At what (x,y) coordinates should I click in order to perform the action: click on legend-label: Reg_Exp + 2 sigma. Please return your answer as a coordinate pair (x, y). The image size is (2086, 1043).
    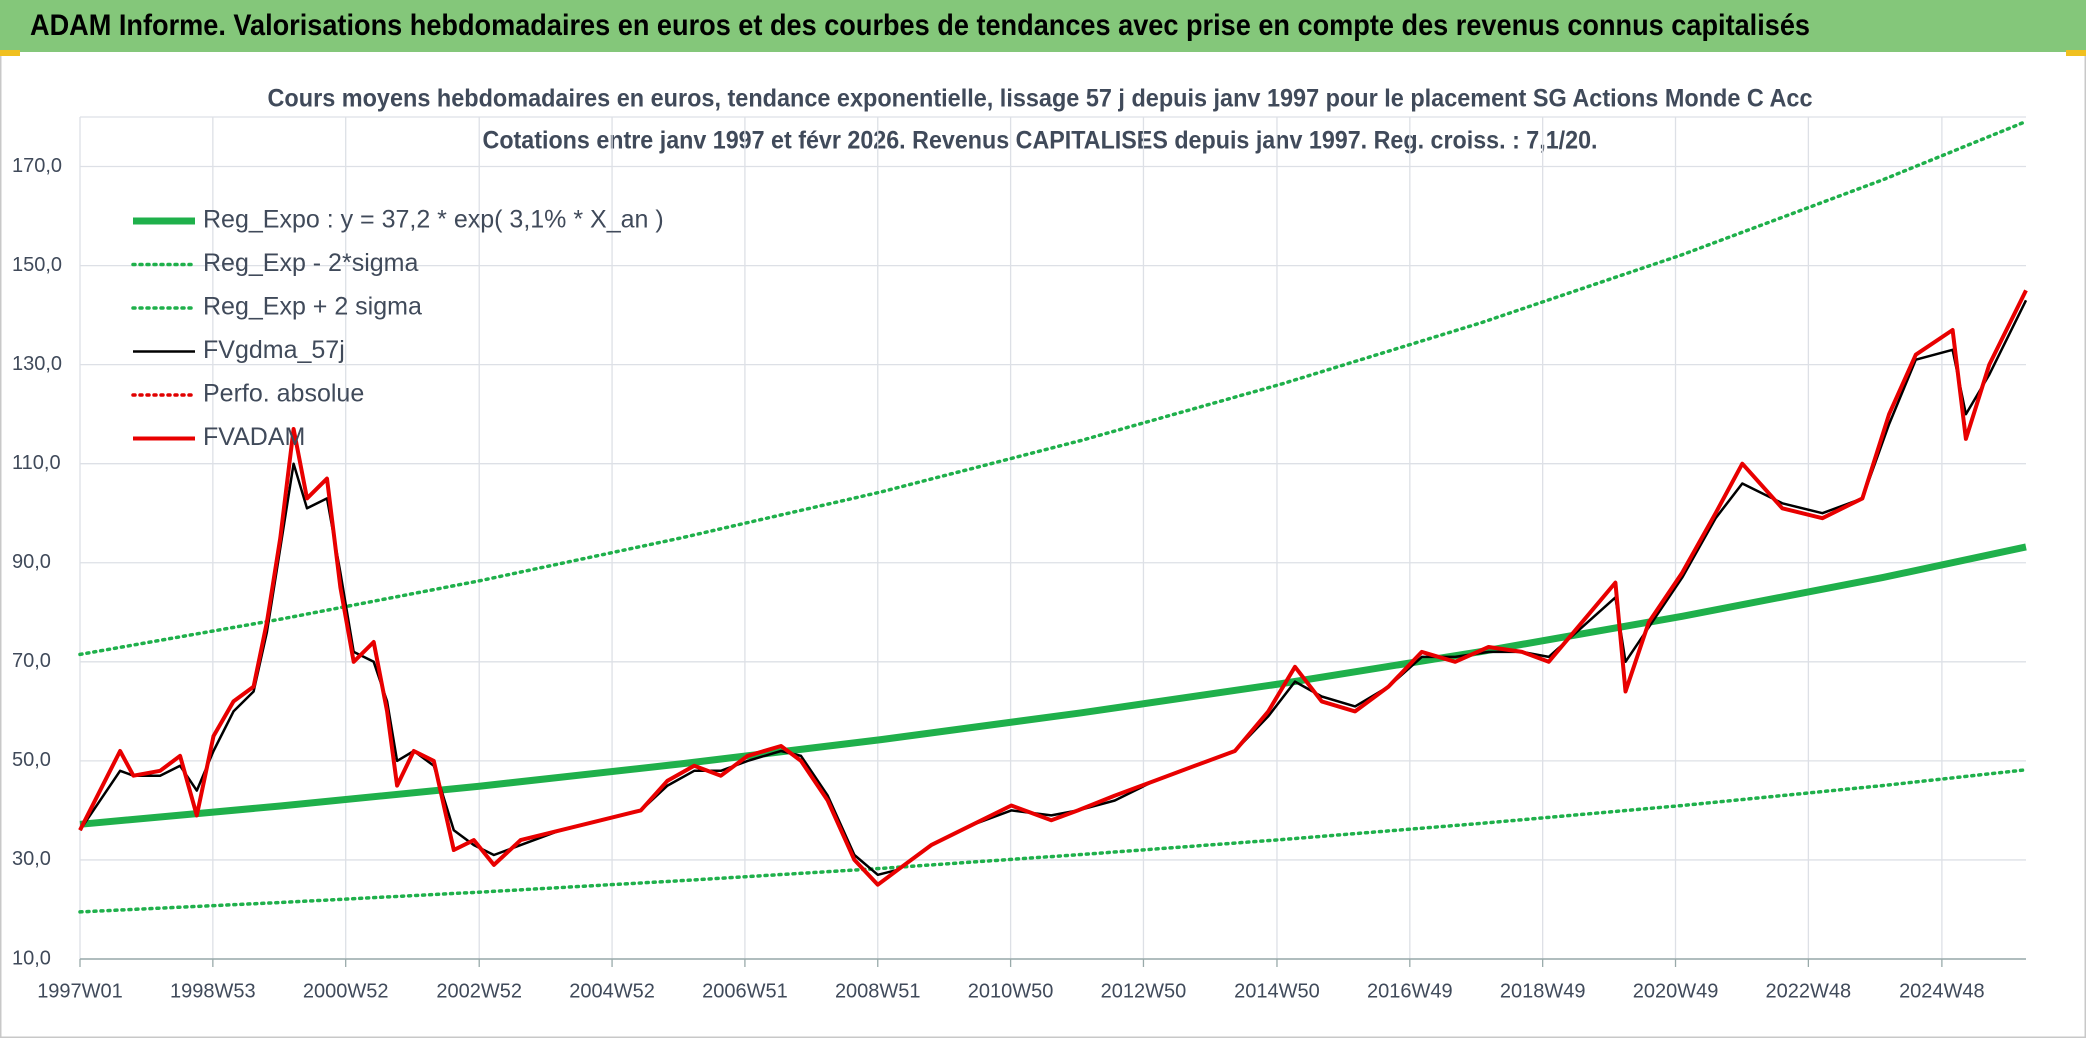
    Looking at the image, I should click on (312, 307).